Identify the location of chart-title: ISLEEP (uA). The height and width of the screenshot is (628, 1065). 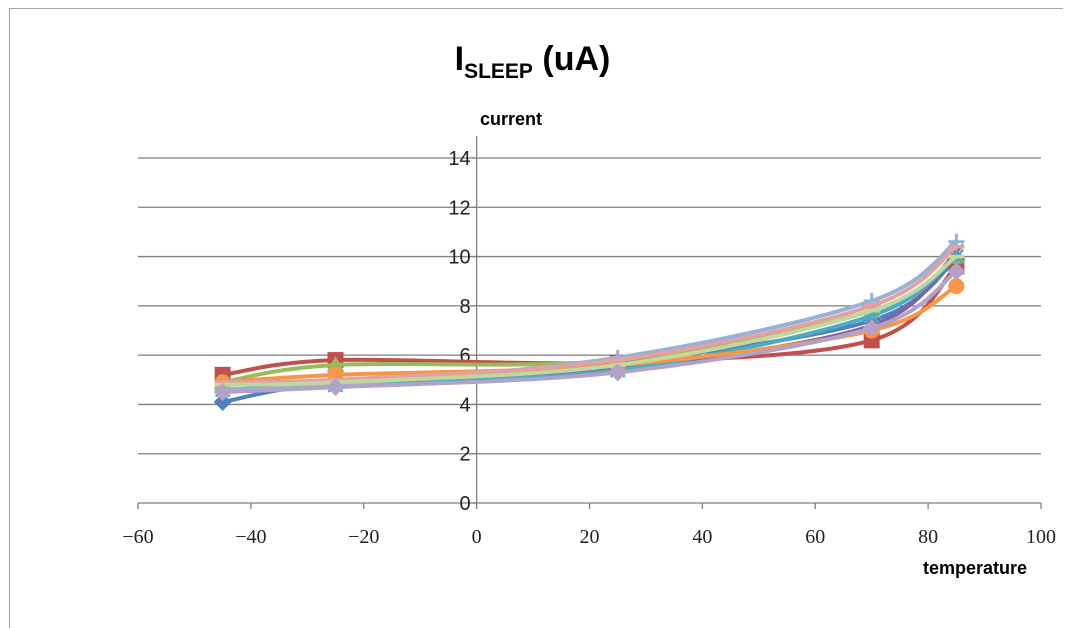
(532, 62).